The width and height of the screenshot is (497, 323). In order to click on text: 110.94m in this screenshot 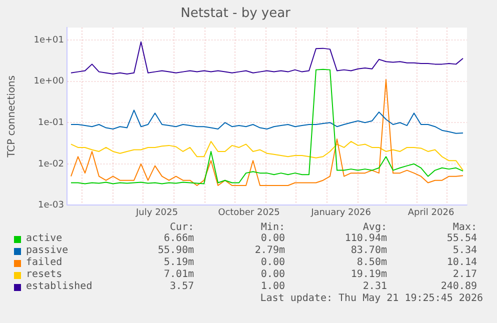, I will do `click(365, 238)`.